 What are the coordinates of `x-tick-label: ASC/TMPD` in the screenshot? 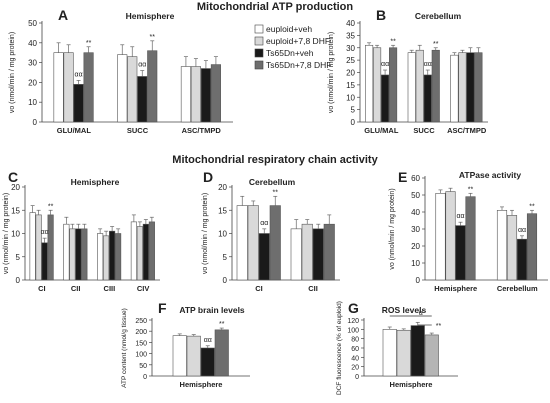 It's located at (202, 130).